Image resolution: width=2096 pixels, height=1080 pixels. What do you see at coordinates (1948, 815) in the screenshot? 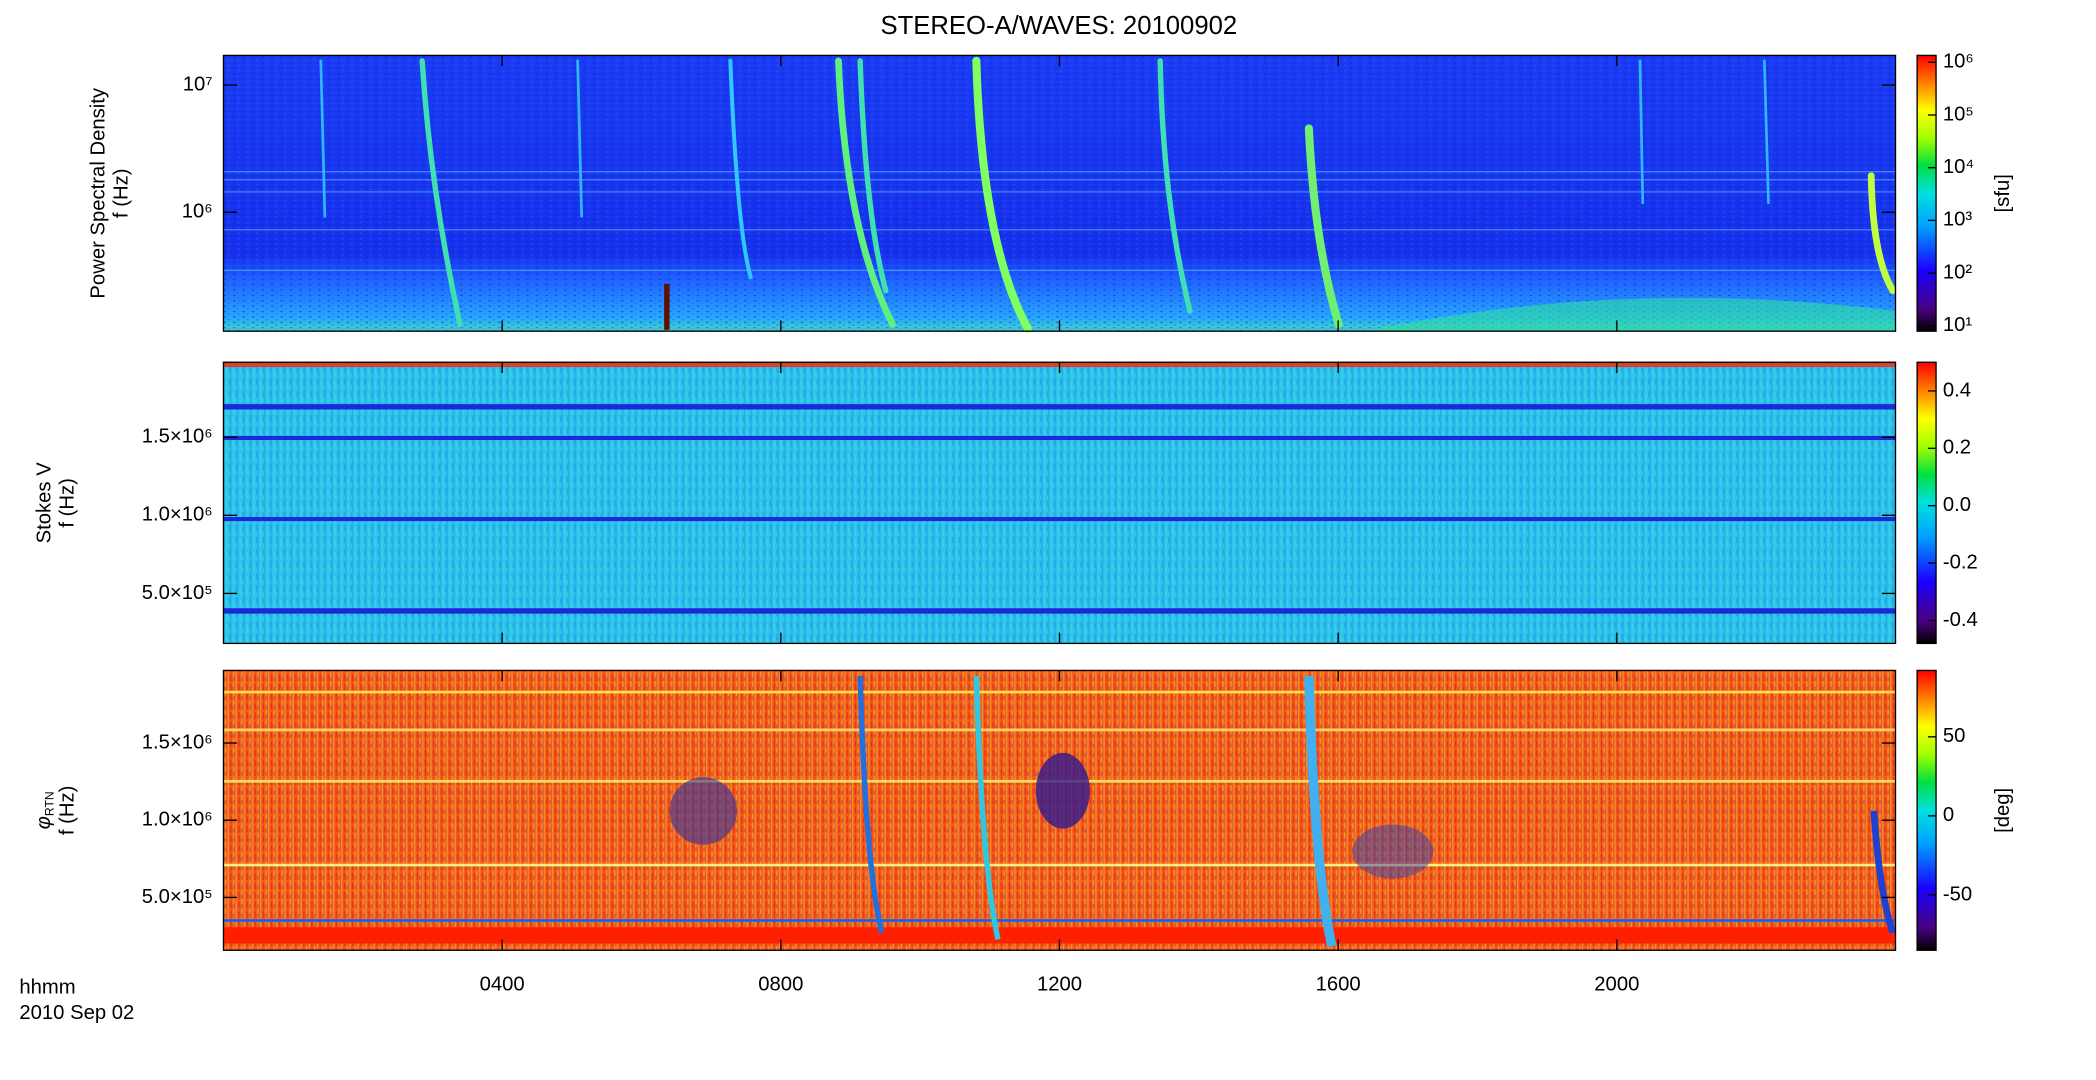
I see `colorbar-tick-label: 0` at bounding box center [1948, 815].